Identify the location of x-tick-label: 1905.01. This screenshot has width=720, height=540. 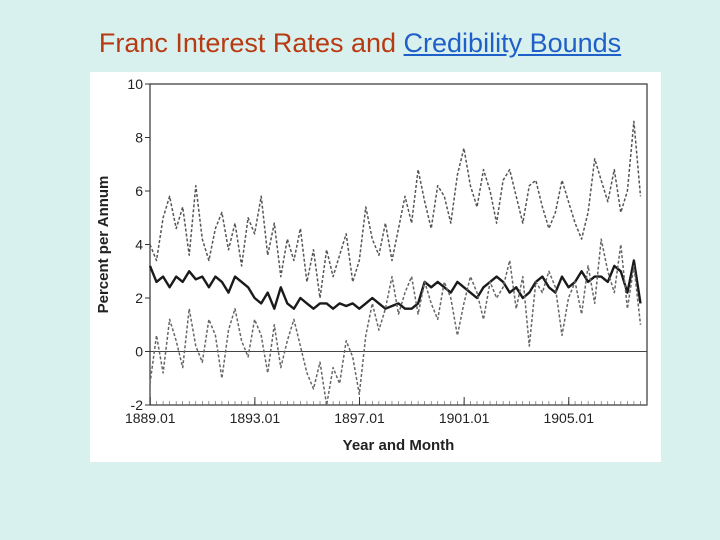
(568, 418).